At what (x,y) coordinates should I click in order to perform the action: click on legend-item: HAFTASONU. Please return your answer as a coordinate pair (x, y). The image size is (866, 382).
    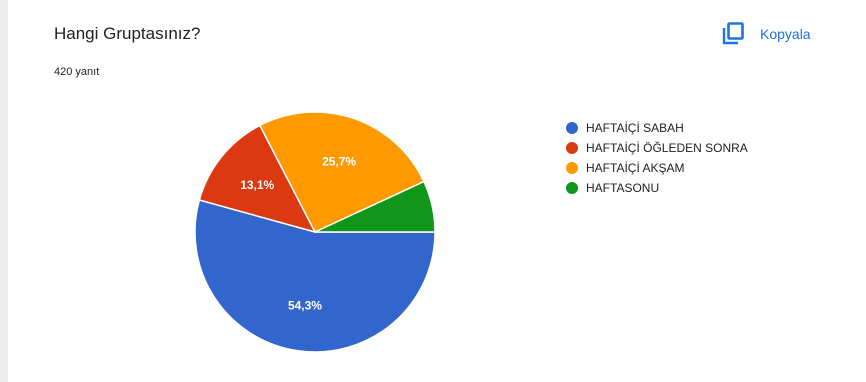
    Looking at the image, I should click on (657, 188).